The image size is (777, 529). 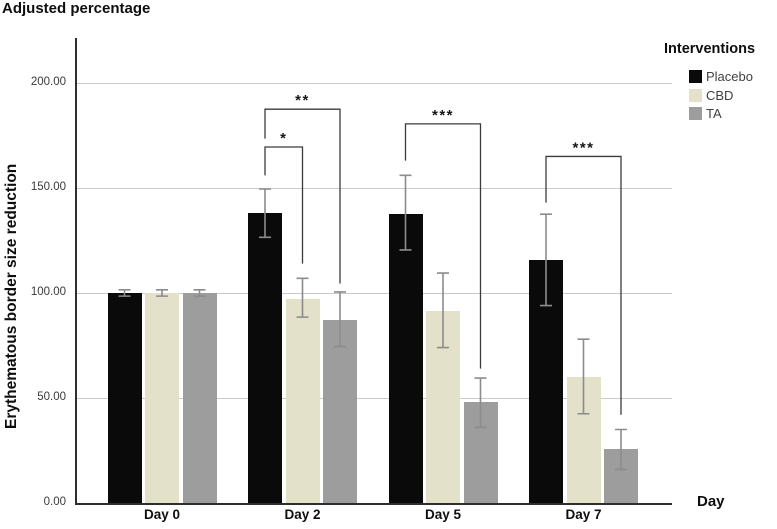 I want to click on legend-label-placebo: Placebo, so click(x=729, y=76).